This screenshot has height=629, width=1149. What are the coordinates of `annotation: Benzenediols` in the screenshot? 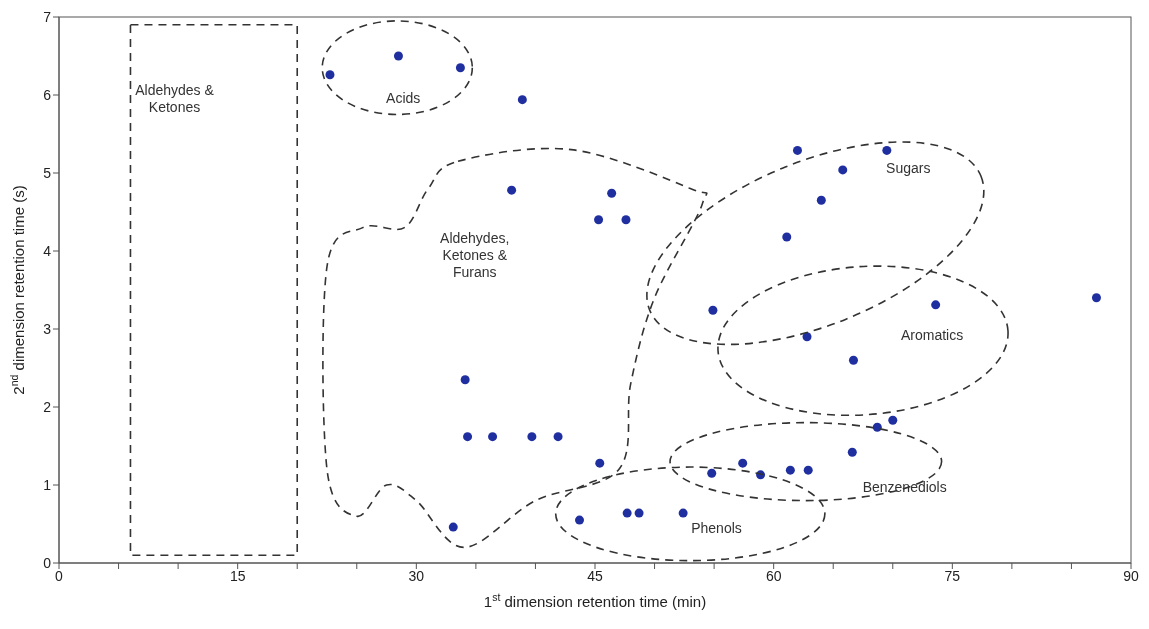 It's located at (904, 487).